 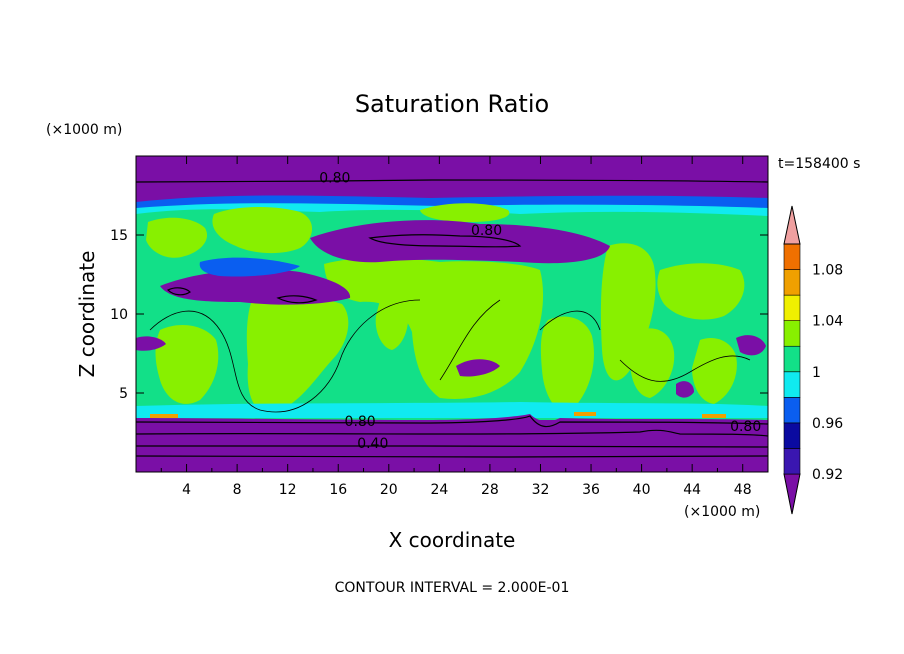 I want to click on time-label: t=158400 s, so click(x=819, y=164).